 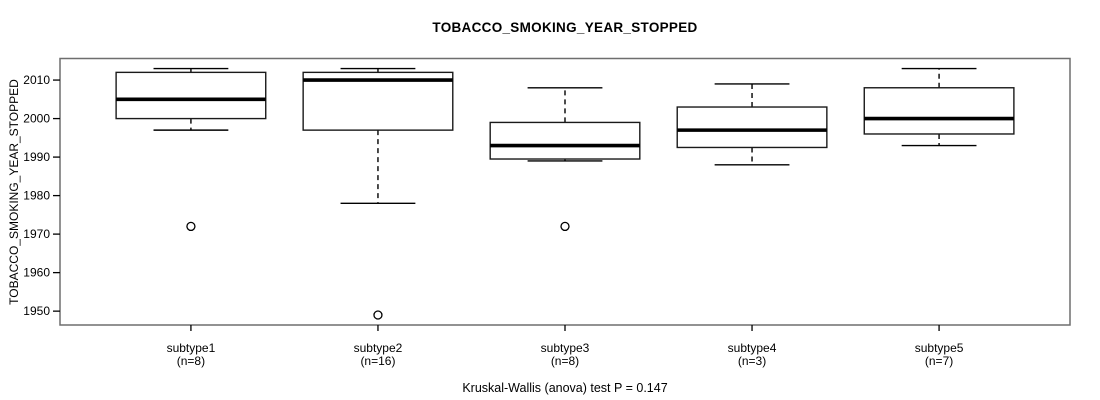 I want to click on outlier-point-subtype1, so click(x=191, y=226).